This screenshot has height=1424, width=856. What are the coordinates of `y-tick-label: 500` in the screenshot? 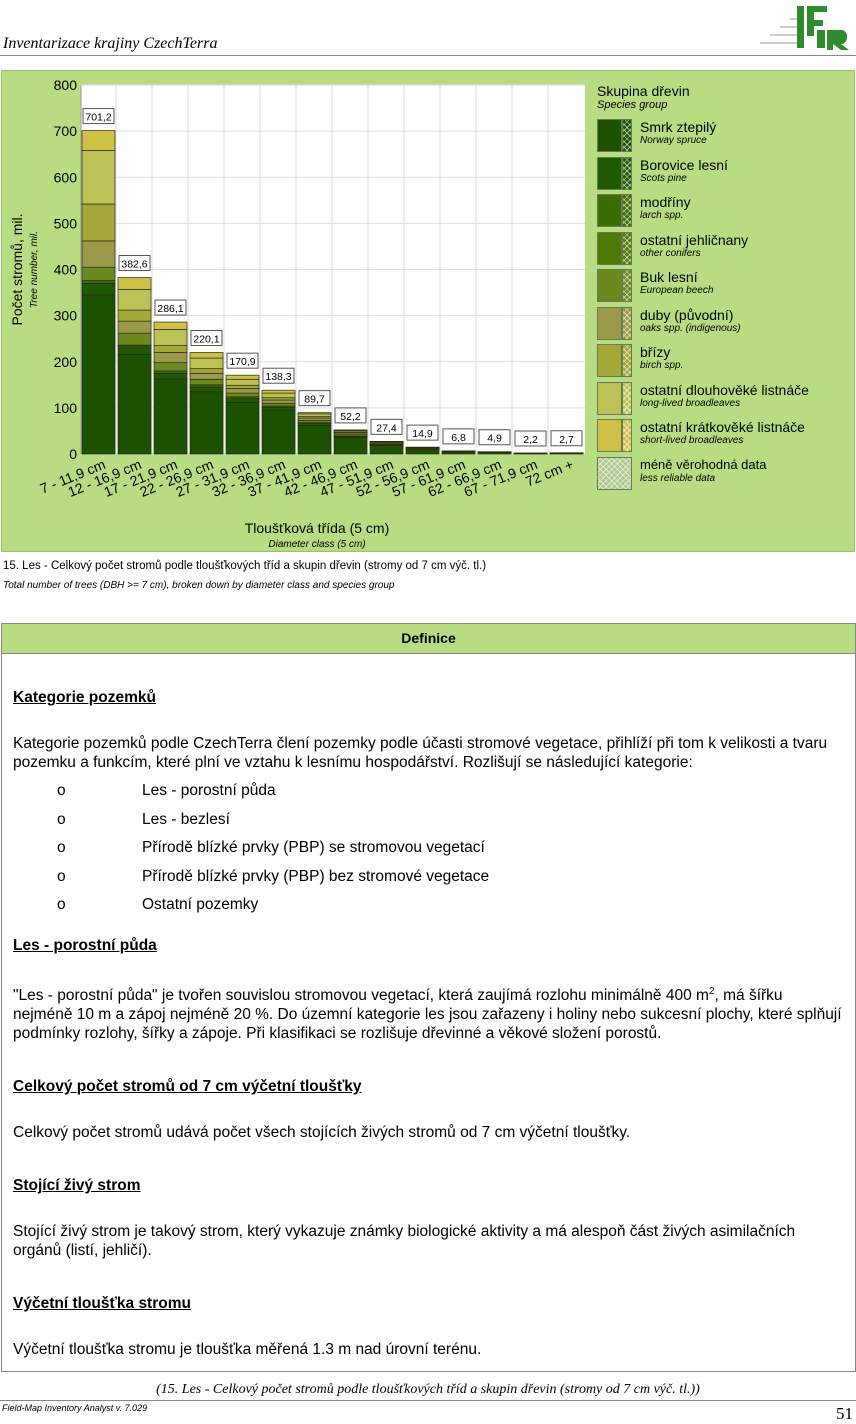 It's located at (66, 223).